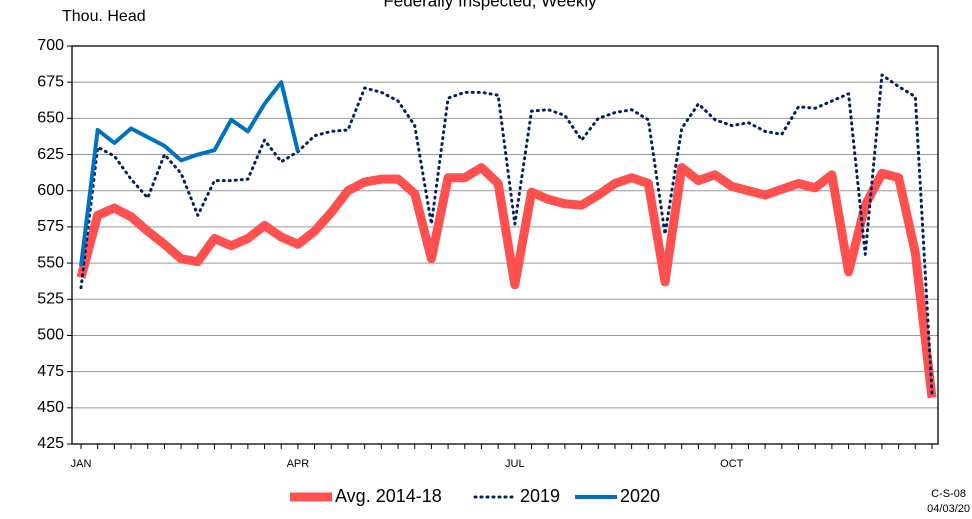  I want to click on y-tick-label: 700, so click(50, 45).